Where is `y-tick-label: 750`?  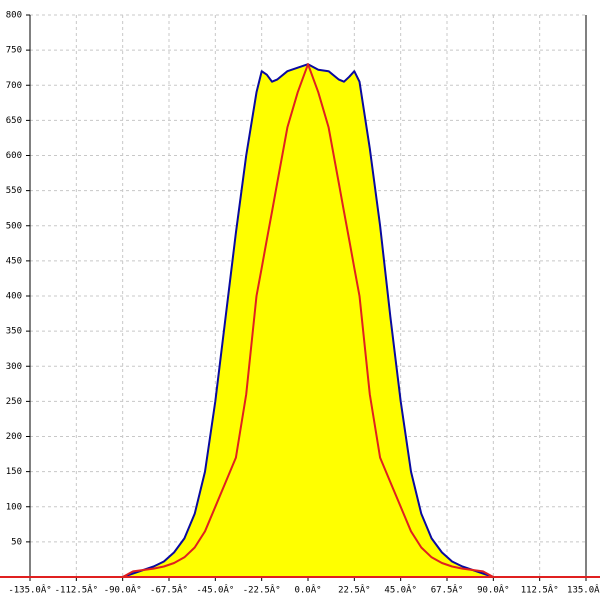 y-tick-label: 750 is located at coordinates (14, 51).